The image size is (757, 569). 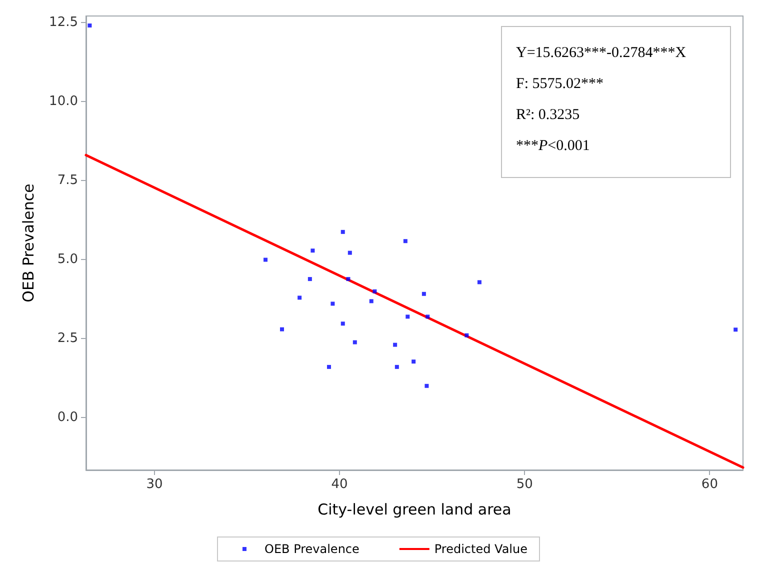 I want to click on annotation: R²: 0.3235, so click(x=548, y=115).